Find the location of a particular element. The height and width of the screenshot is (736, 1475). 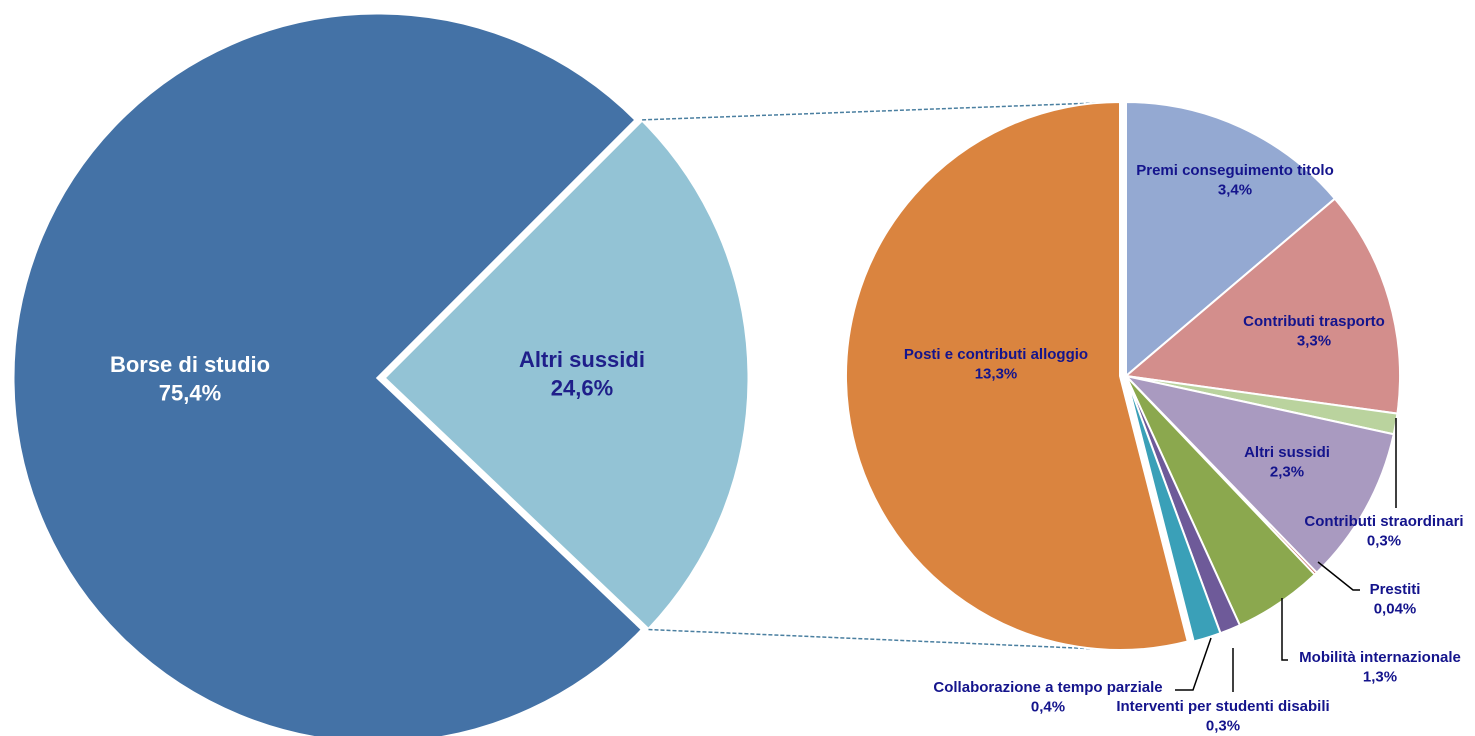

label-contributi-straordinari: Contributi straordinari 0,3% is located at coordinates (1383, 531).